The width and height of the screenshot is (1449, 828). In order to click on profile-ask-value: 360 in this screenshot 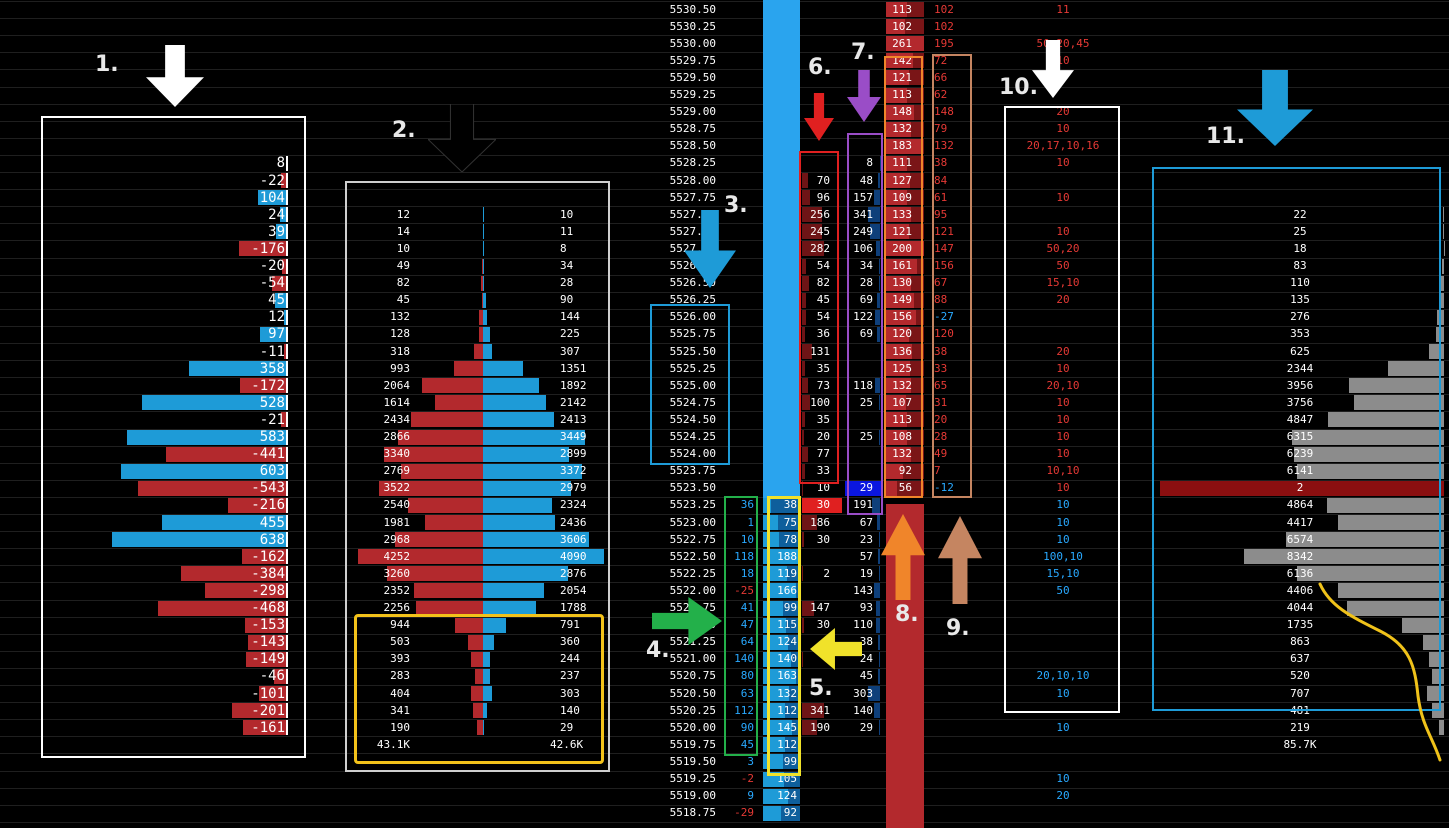, I will do `click(570, 642)`.